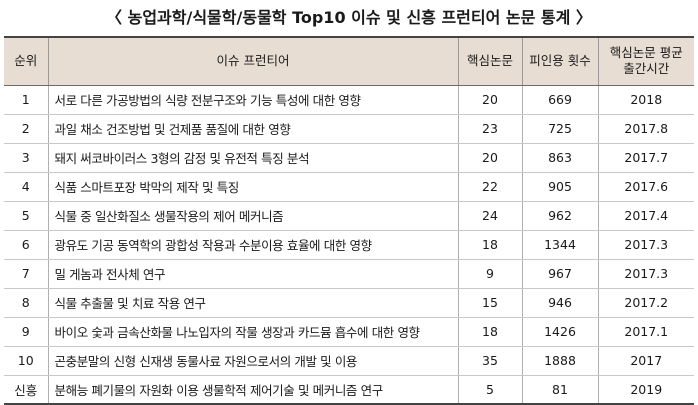 Image resolution: width=698 pixels, height=405 pixels. I want to click on citations-cell: 1426, so click(560, 332).